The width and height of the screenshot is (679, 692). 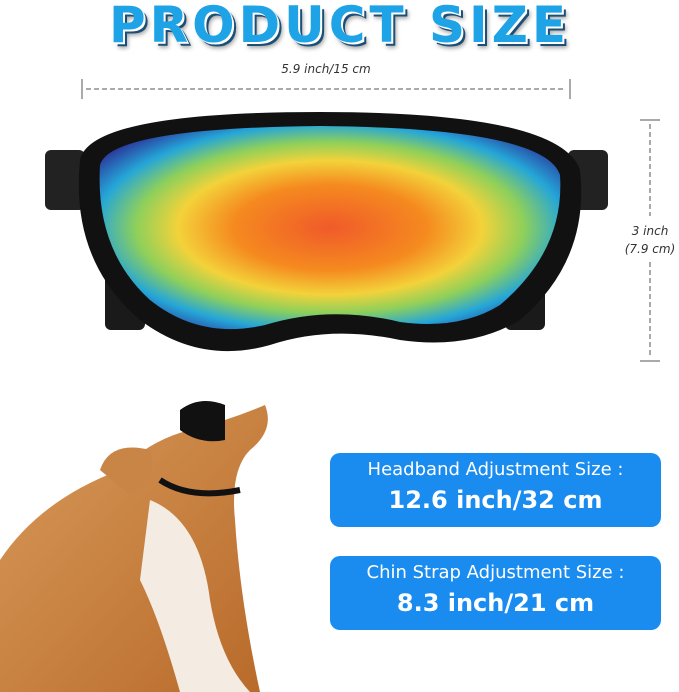 I want to click on headband-value: 12.6 inch/32 cm, so click(x=495, y=500).